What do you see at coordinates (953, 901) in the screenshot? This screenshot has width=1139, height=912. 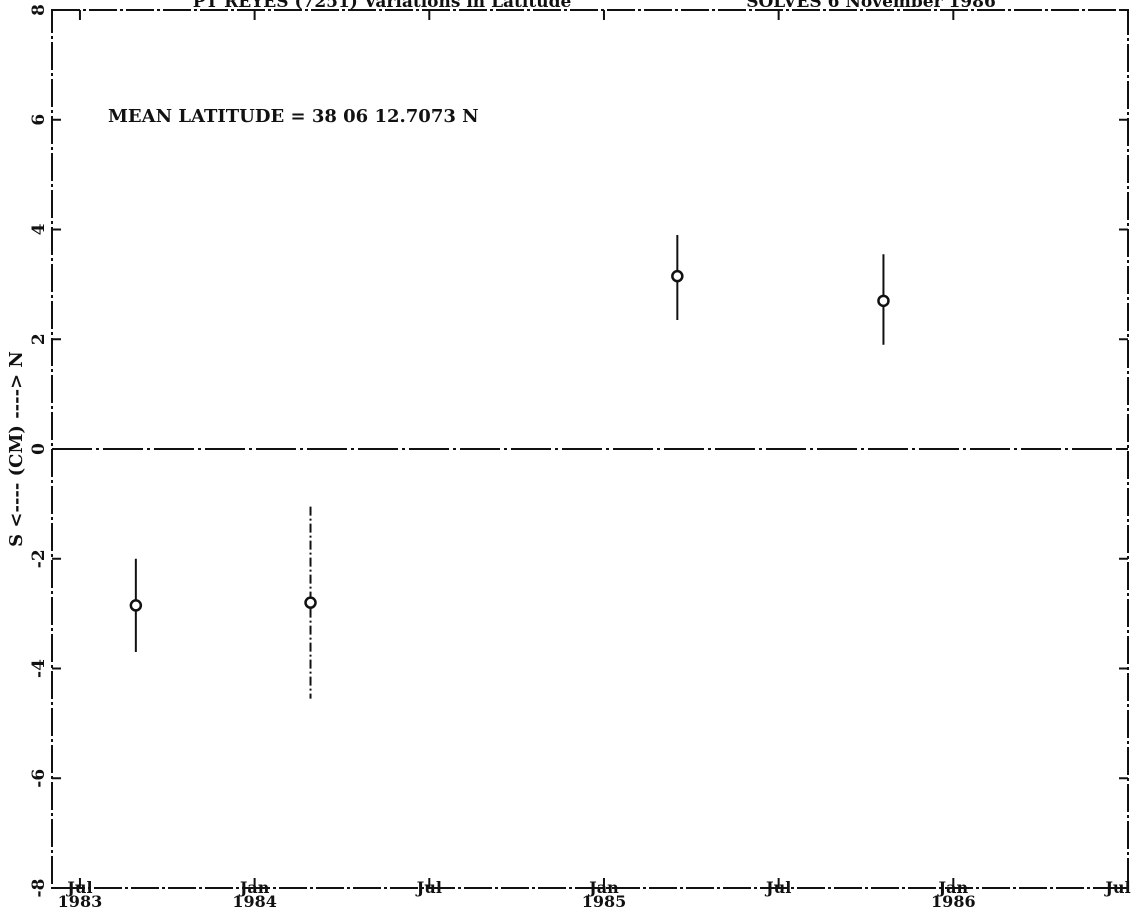 I see `x-tick-year-label: 1986` at bounding box center [953, 901].